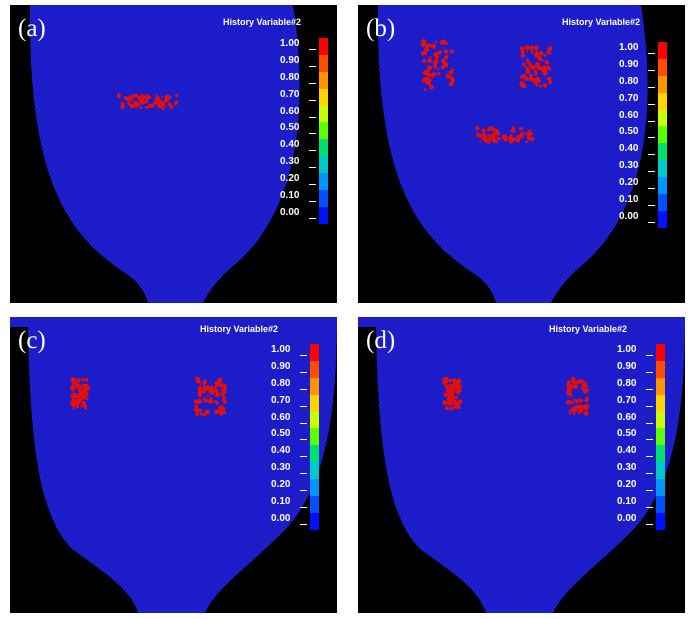 Image resolution: width=695 pixels, height=619 pixels. What do you see at coordinates (647, 152) in the screenshot?
I see `legend-row: 0.40` at bounding box center [647, 152].